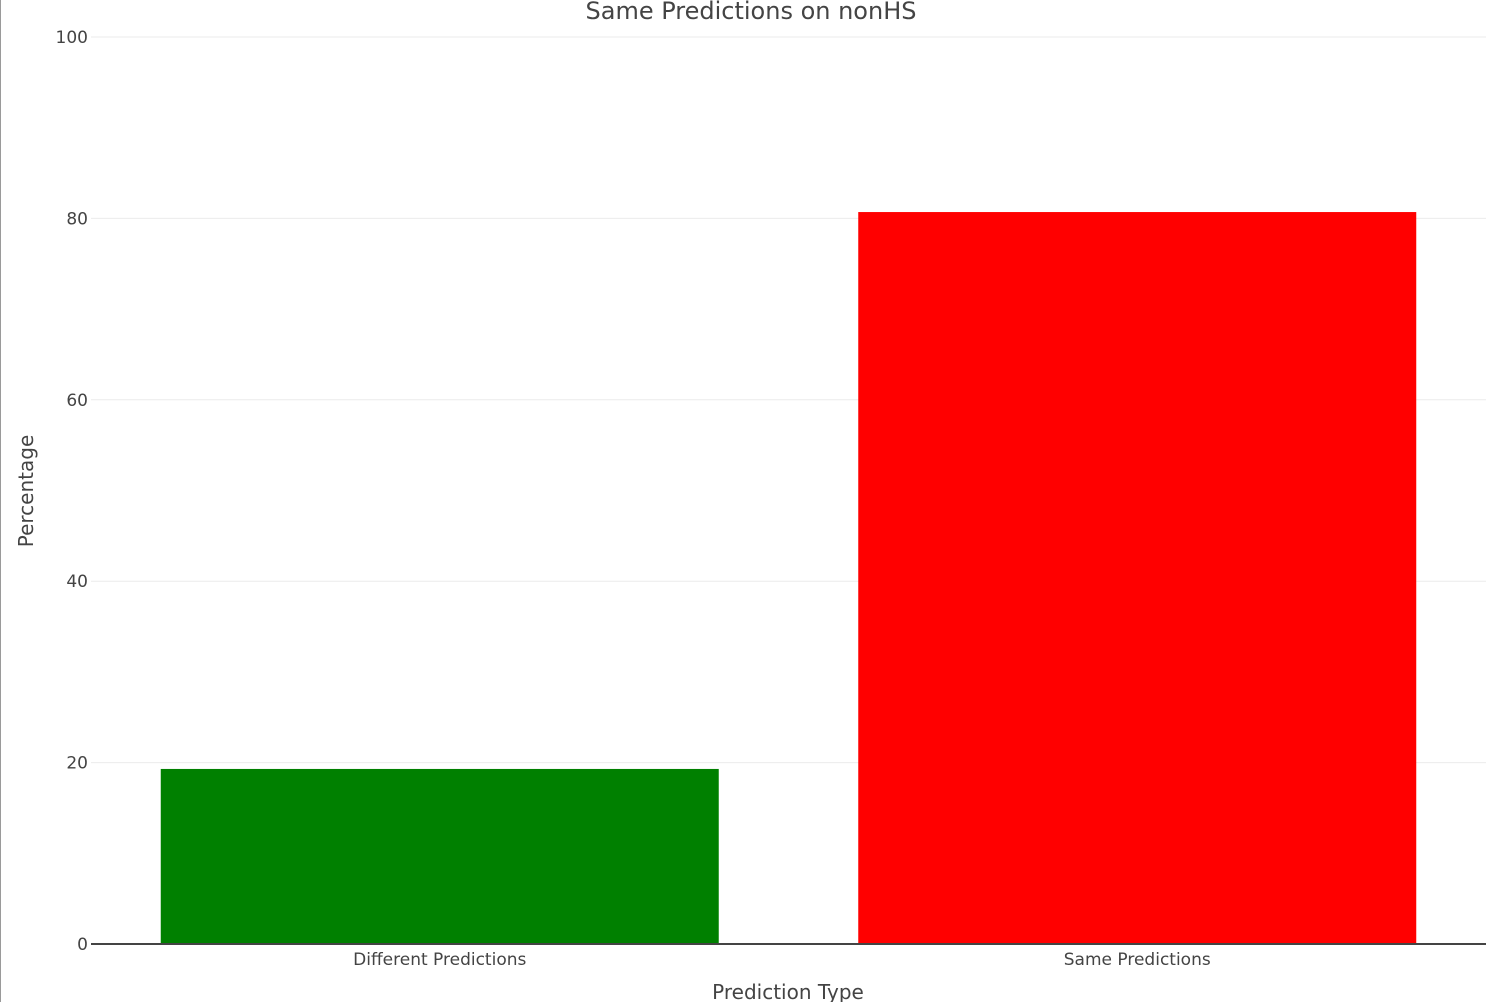 The height and width of the screenshot is (1002, 1497). What do you see at coordinates (782, 960) in the screenshot?
I see `x-tick-labels: Different Predictions Same Predictions` at bounding box center [782, 960].